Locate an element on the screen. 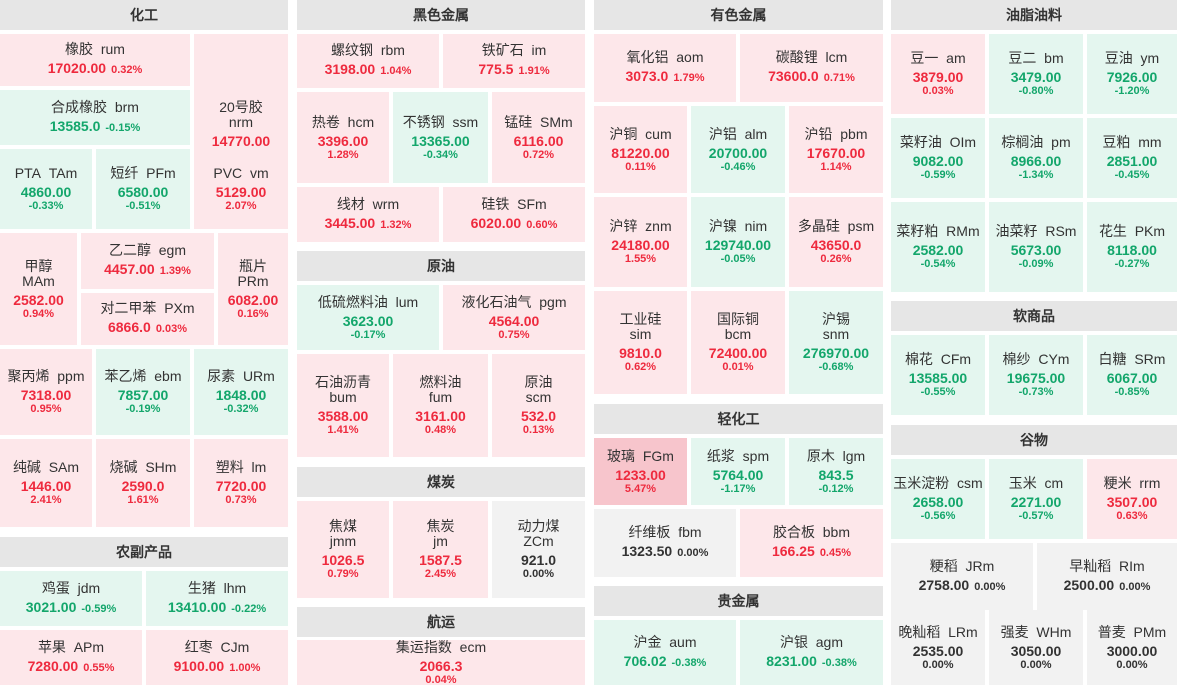 This screenshot has width=1177, height=685. contract-tile-SFm: 硅铁 SFm 6020.00 0.60% is located at coordinates (514, 214).